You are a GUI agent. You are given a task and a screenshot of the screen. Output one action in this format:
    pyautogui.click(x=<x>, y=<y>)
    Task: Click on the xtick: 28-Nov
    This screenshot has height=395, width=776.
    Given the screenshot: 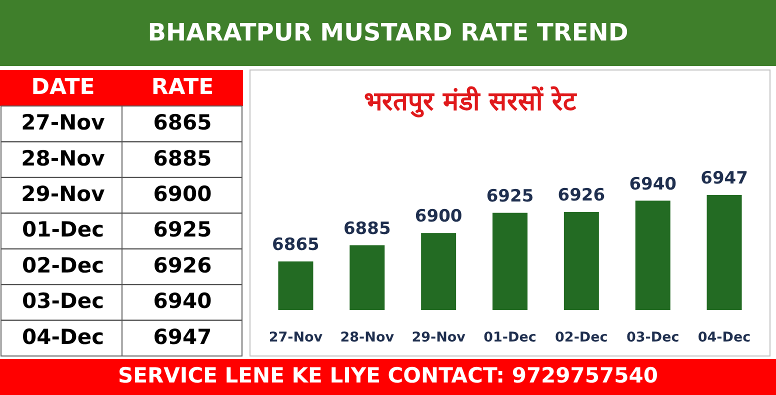 What is the action you would take?
    pyautogui.click(x=367, y=338)
    